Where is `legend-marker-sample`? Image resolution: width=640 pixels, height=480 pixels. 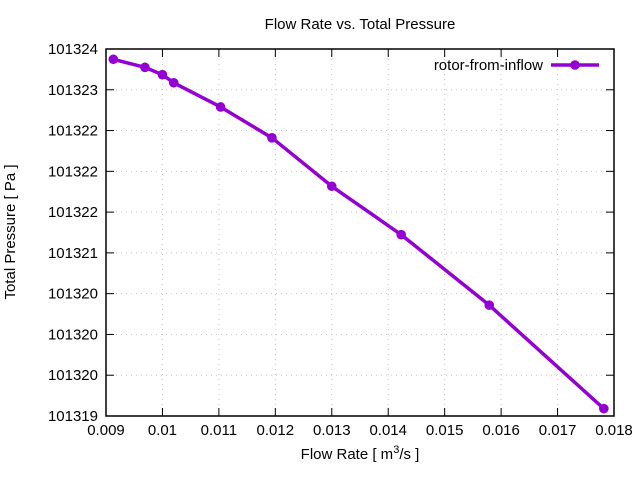 legend-marker-sample is located at coordinates (575, 65).